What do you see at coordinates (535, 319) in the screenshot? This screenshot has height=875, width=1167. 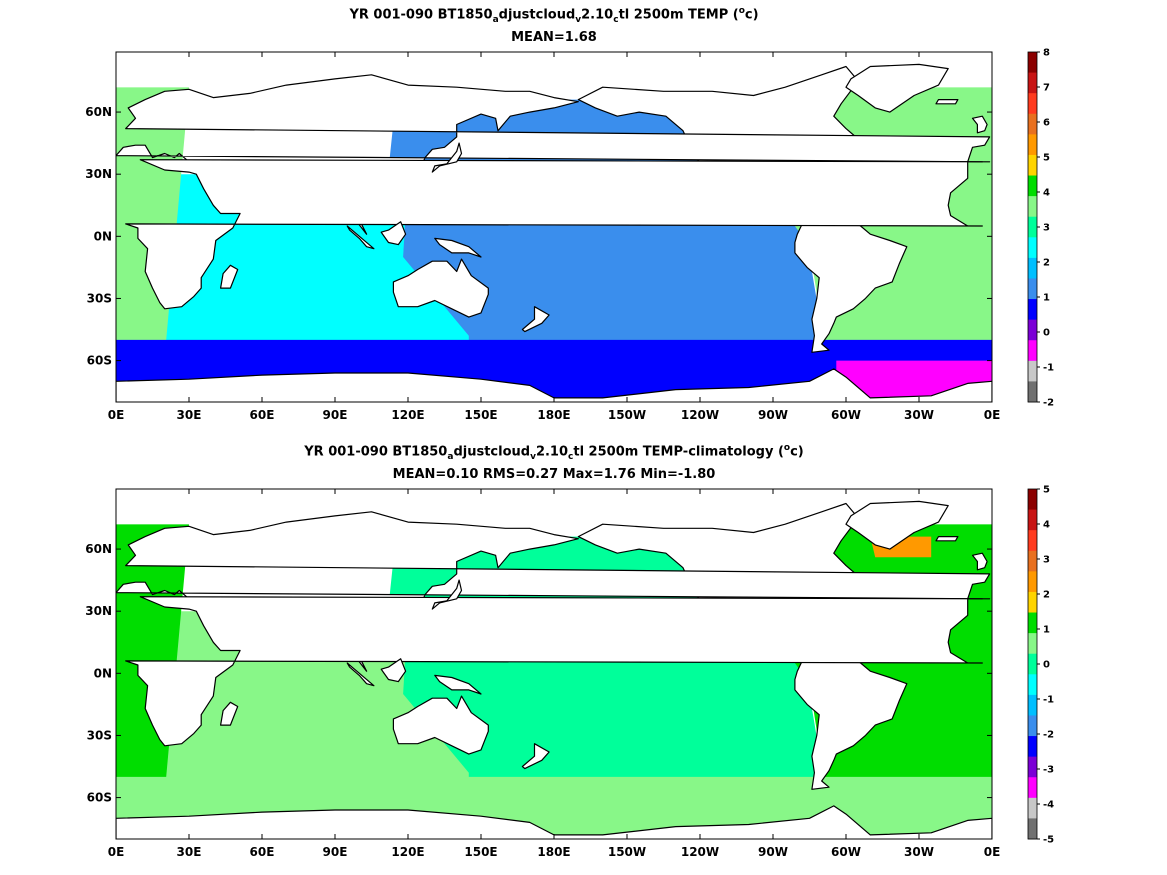 I see `coastline-new-zealand` at bounding box center [535, 319].